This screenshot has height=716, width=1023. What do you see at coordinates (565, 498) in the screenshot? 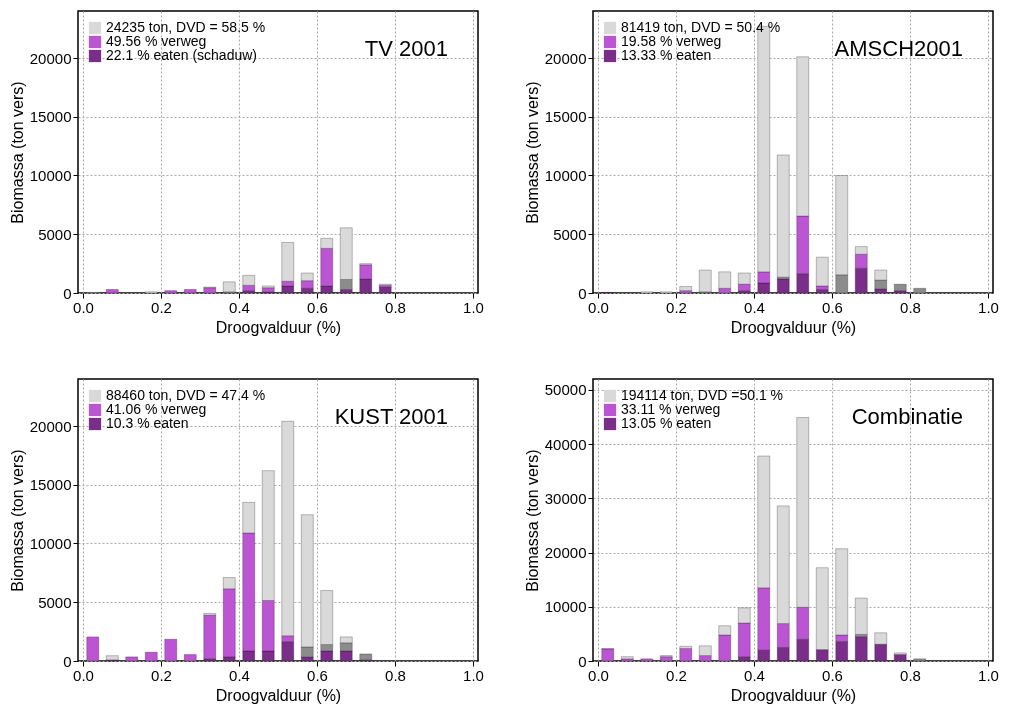
I see `y-tick-label: 30000` at bounding box center [565, 498].